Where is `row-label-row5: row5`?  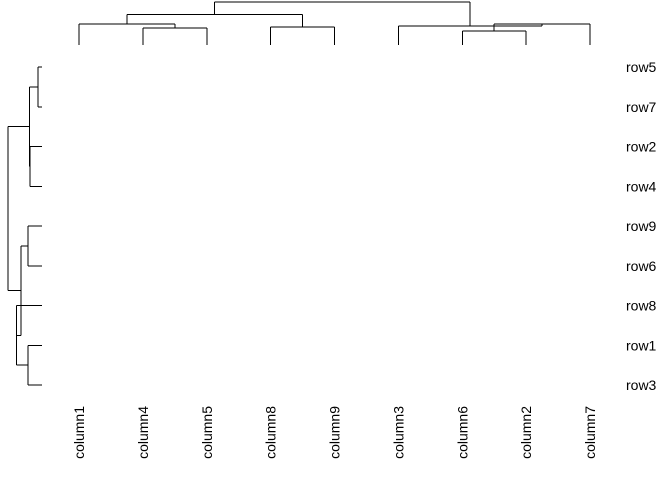
row-label-row5: row5 is located at coordinates (641, 67).